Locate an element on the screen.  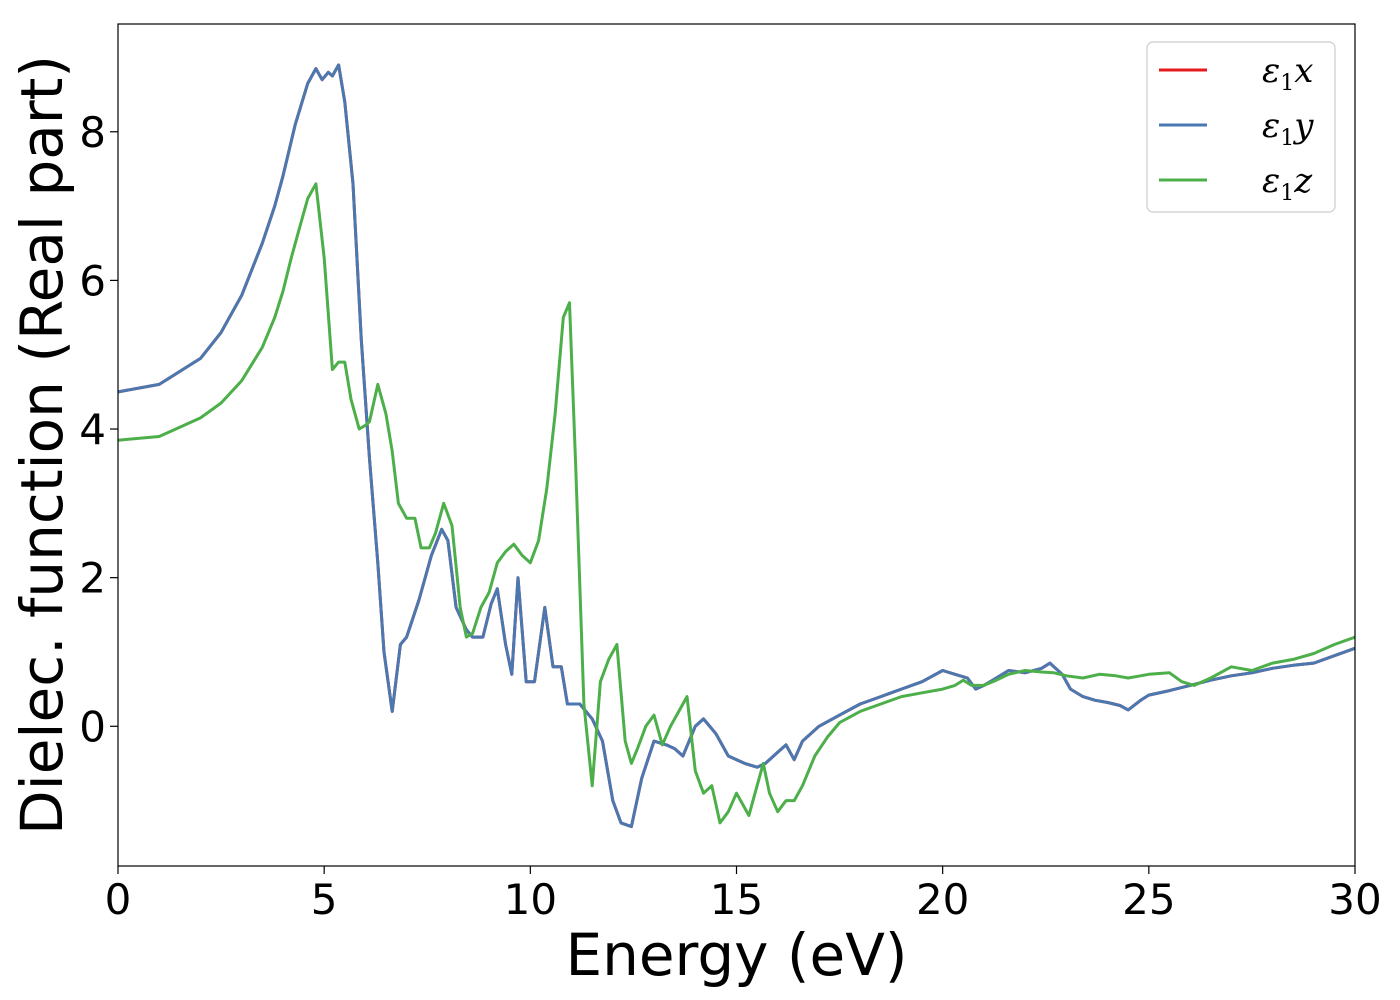
x-tick-label: 5 is located at coordinates (324, 899).